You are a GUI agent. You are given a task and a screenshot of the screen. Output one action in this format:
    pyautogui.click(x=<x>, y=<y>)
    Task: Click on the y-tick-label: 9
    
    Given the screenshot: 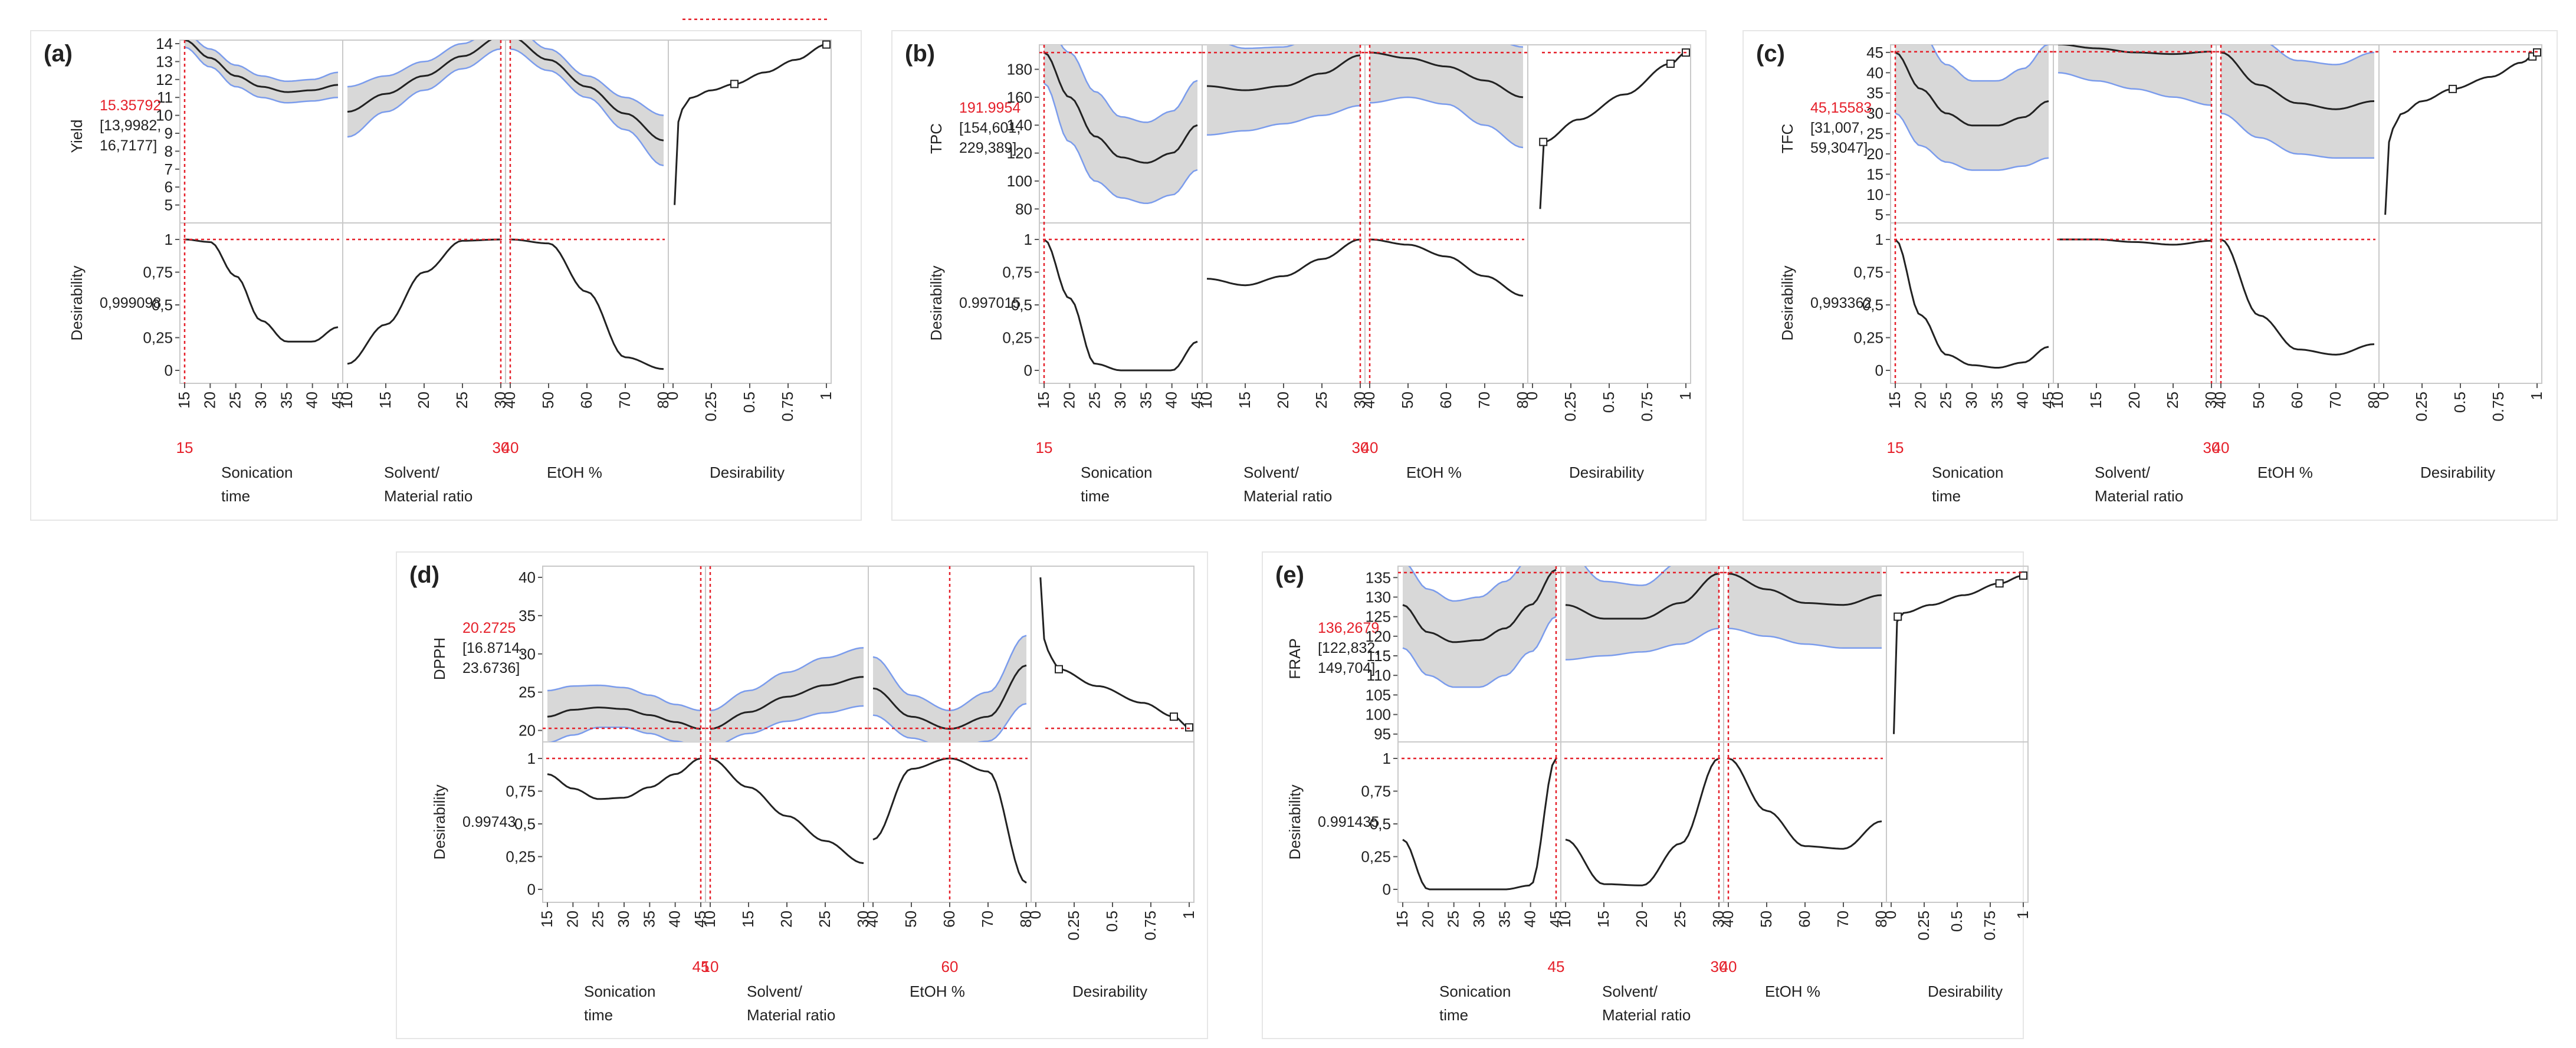 What is the action you would take?
    pyautogui.click(x=169, y=133)
    